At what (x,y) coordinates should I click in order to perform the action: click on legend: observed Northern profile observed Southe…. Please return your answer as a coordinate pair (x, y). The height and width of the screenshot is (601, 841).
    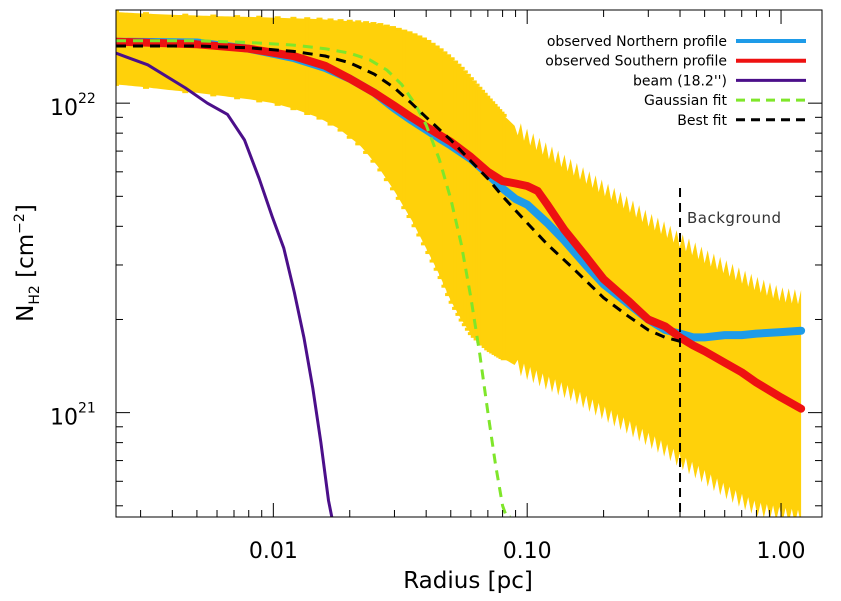
    Looking at the image, I should click on (675, 81).